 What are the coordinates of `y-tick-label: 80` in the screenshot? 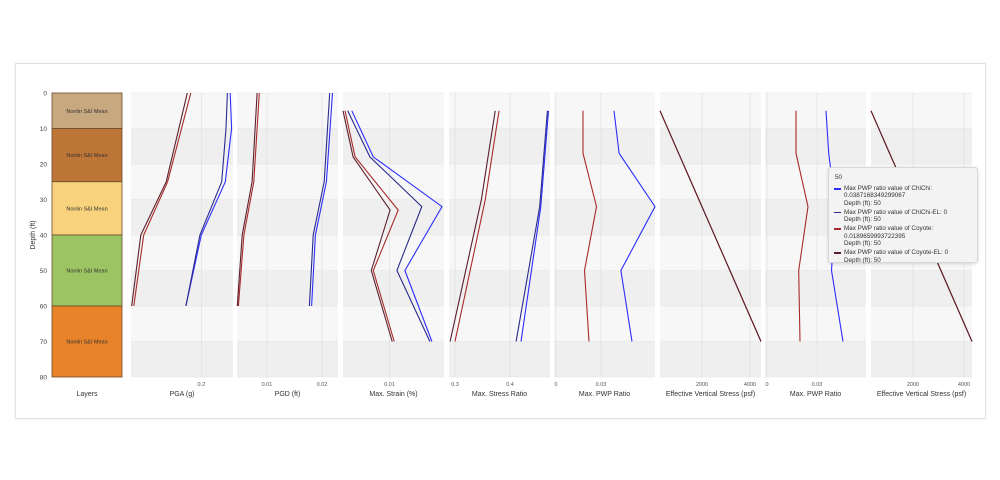 It's located at (44, 378).